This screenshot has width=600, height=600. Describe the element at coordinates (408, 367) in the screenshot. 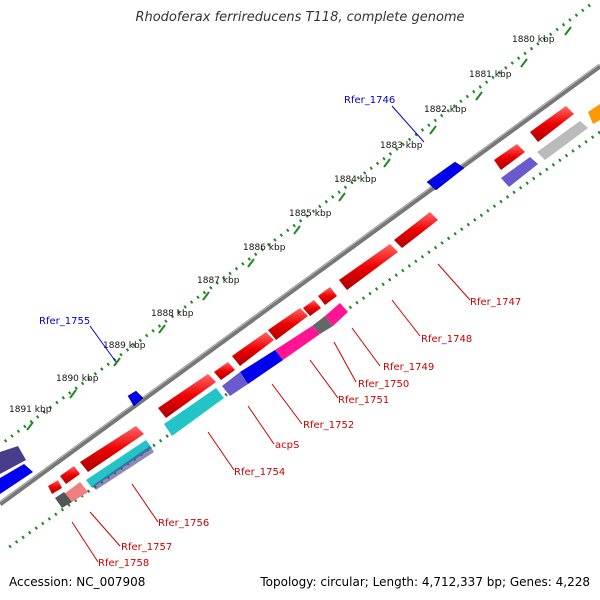

I see `gene-label-rfer-1749: Rfer_1749` at that location.